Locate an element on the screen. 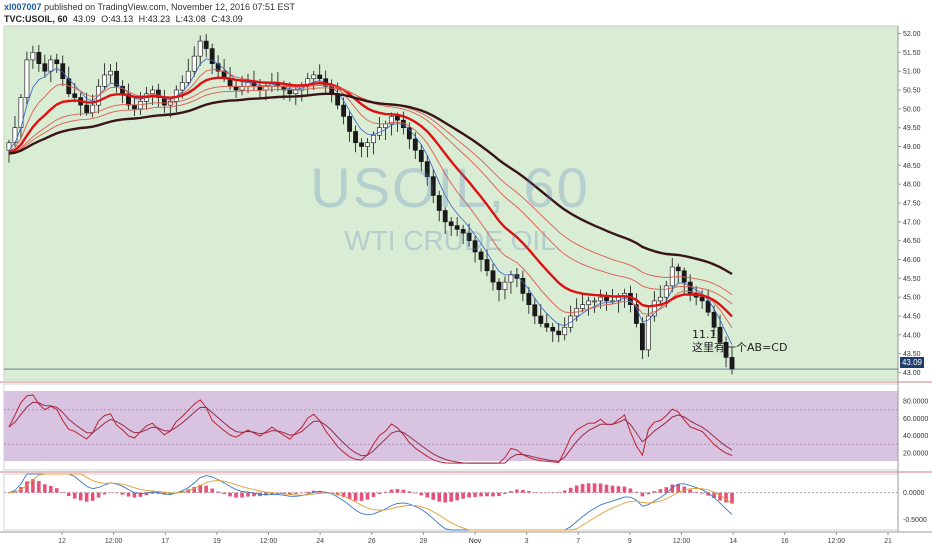  time-tick-label: 14 is located at coordinates (733, 541).